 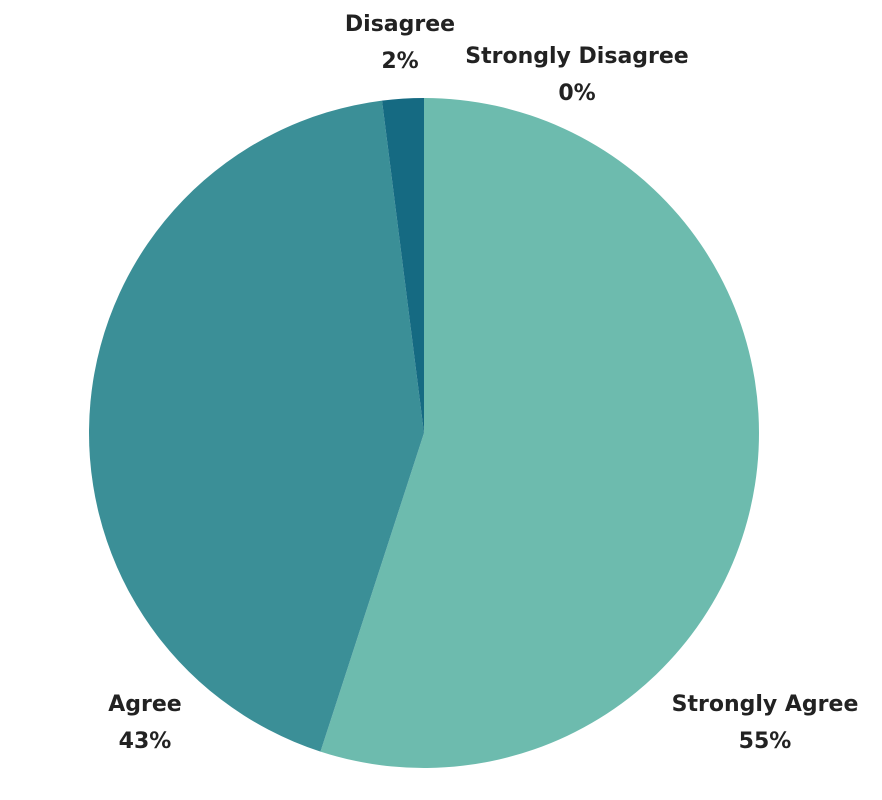 What do you see at coordinates (576, 93) in the screenshot?
I see `slice-value-label: 0%` at bounding box center [576, 93].